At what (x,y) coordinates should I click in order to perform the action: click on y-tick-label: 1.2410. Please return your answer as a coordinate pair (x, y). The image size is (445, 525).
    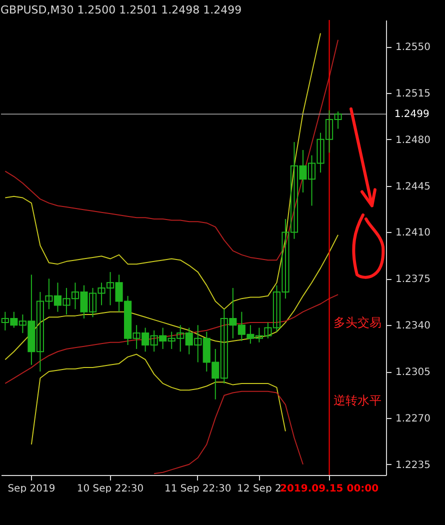
    Looking at the image, I should click on (413, 233).